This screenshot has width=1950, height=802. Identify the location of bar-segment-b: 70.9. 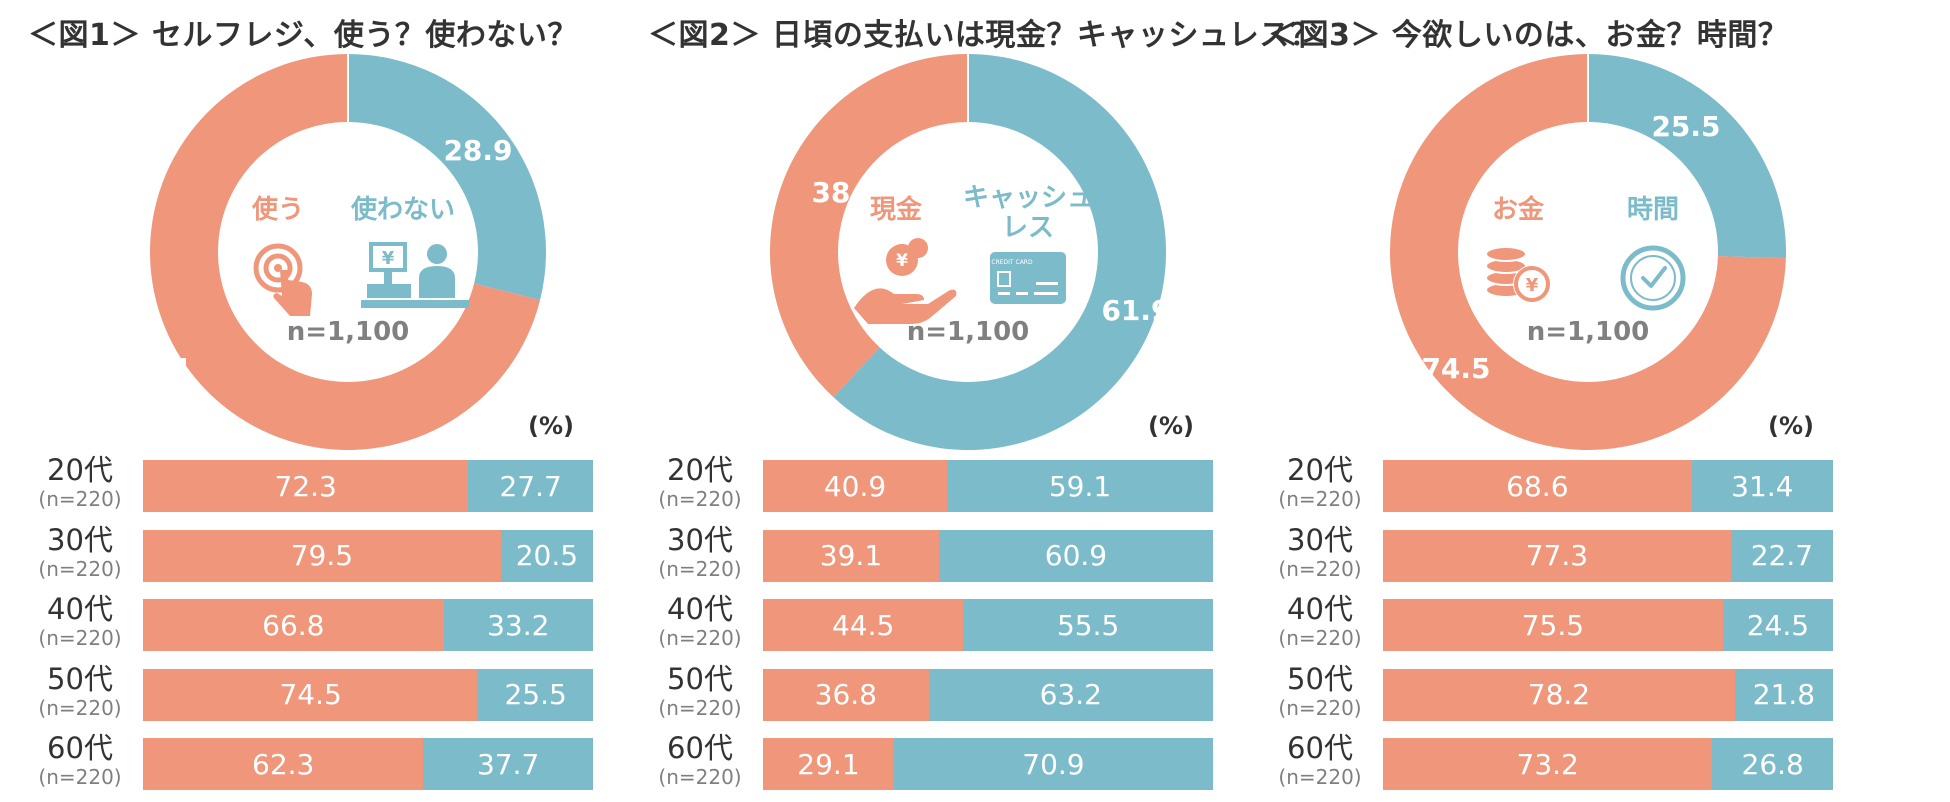
(1053, 764).